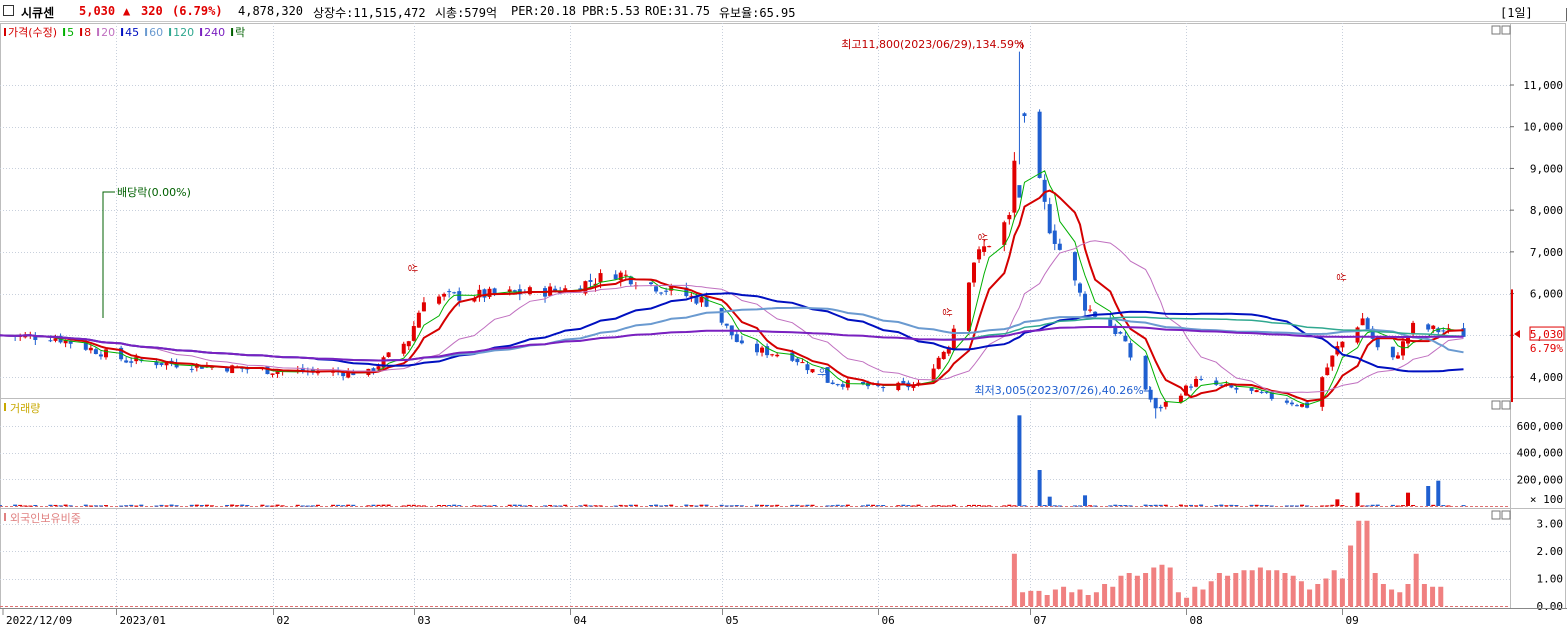  Describe the element at coordinates (271, 11) in the screenshot. I see `volume-value: 4,878,320` at that location.